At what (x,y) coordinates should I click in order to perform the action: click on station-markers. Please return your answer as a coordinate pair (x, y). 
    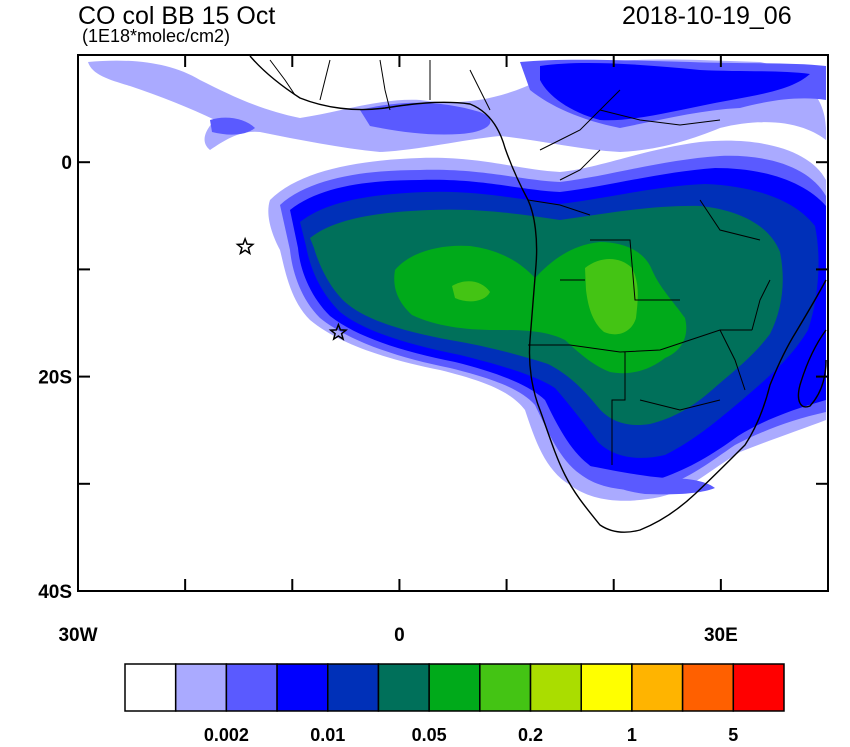
    Looking at the image, I should click on (292, 288).